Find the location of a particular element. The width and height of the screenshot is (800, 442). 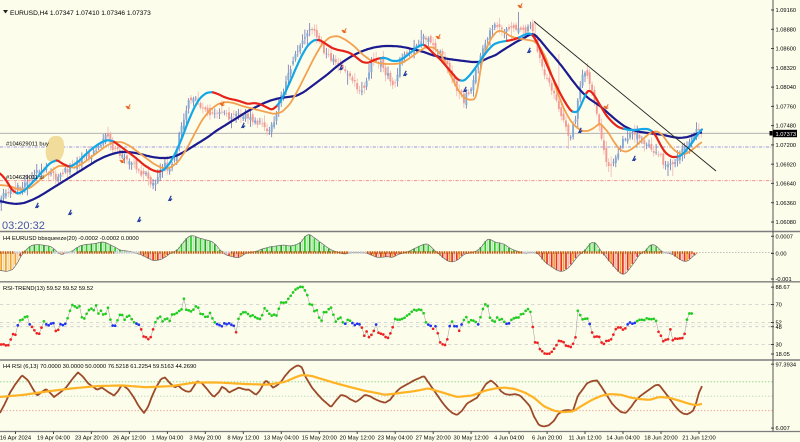

svg-text: 52 is located at coordinates (779, 324).